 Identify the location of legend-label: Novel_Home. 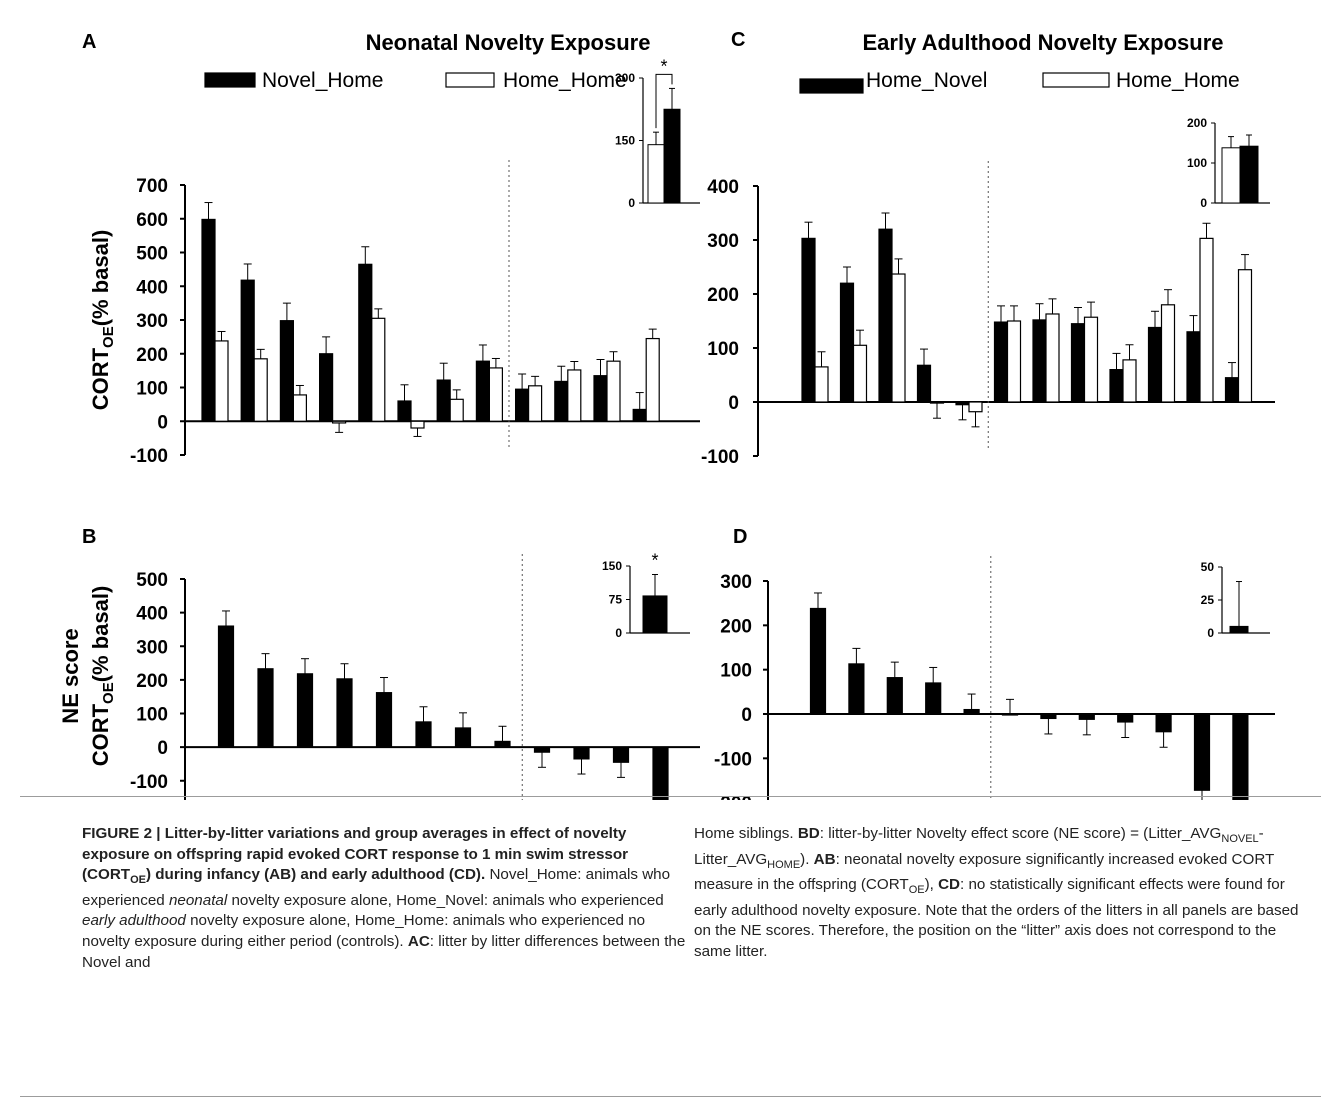
(322, 80).